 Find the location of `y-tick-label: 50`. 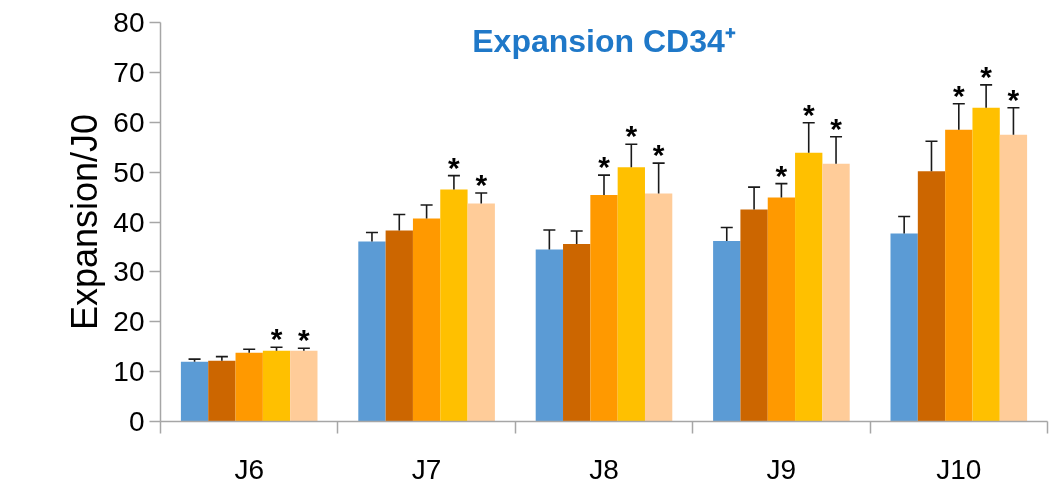

y-tick-label: 50 is located at coordinates (129, 172).